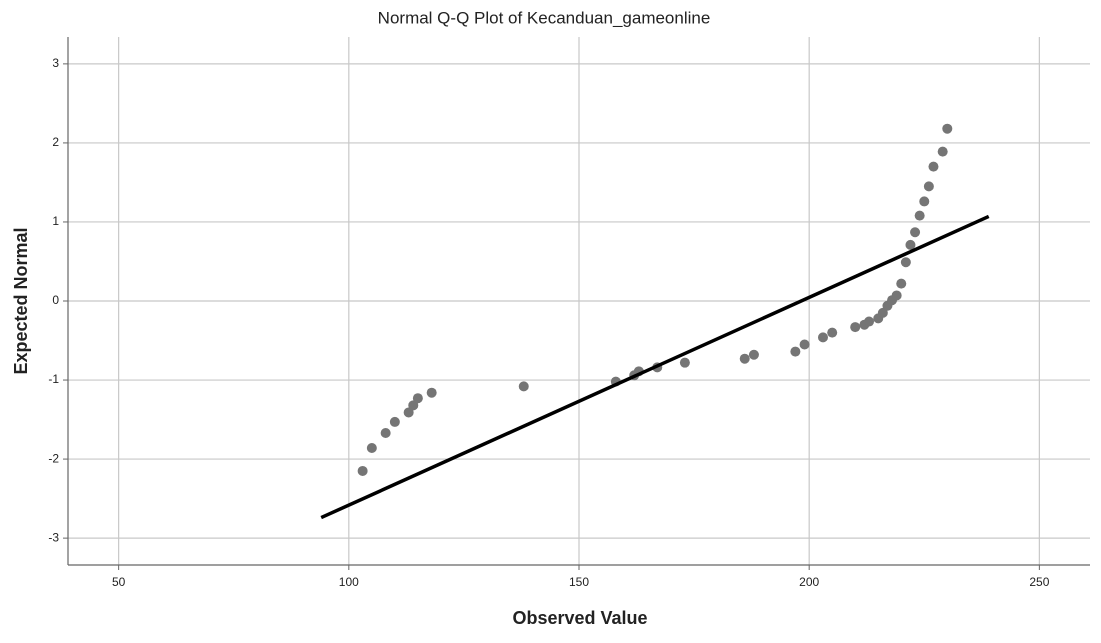 The image size is (1101, 643). What do you see at coordinates (55, 63) in the screenshot?
I see `y-tick-label: 3` at bounding box center [55, 63].